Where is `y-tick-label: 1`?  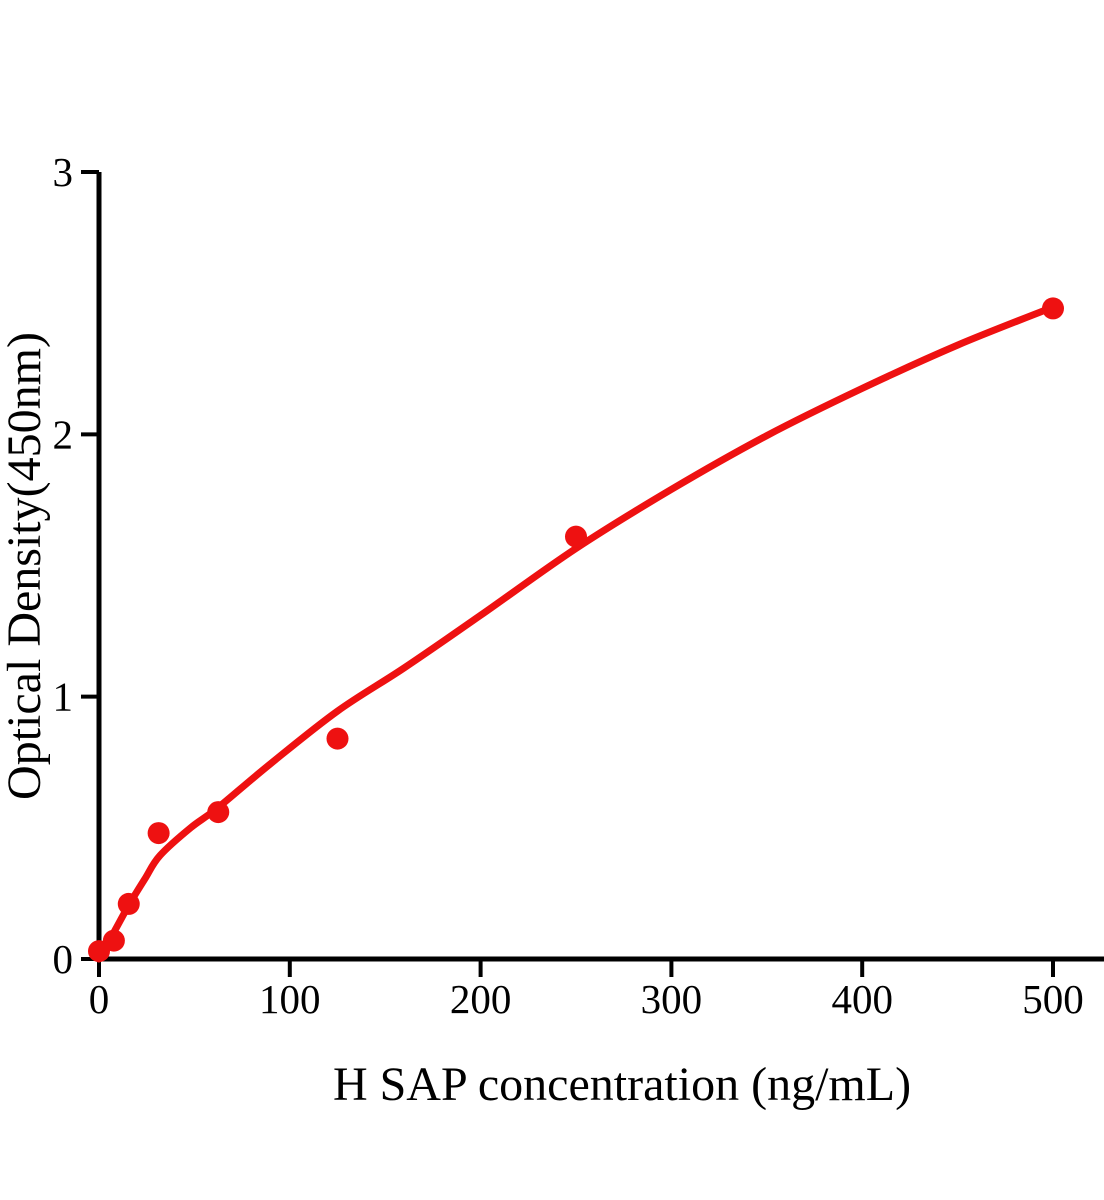 y-tick-label: 1 is located at coordinates (63, 697).